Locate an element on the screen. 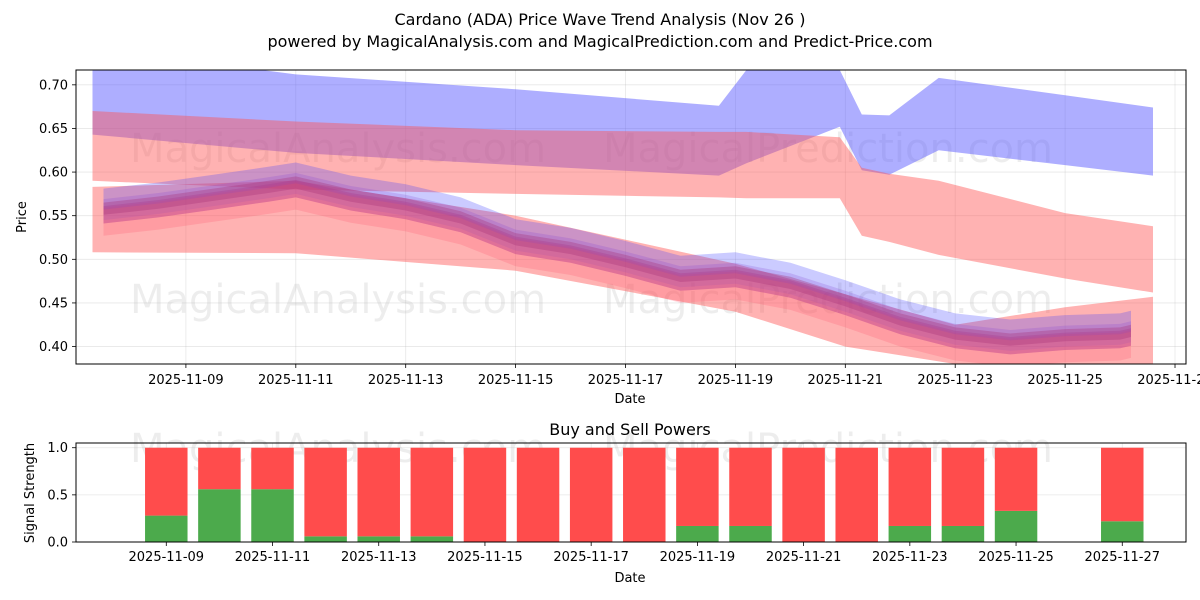 The width and height of the screenshot is (1200, 600). top-y-tick-label: 0.50 is located at coordinates (53, 260).